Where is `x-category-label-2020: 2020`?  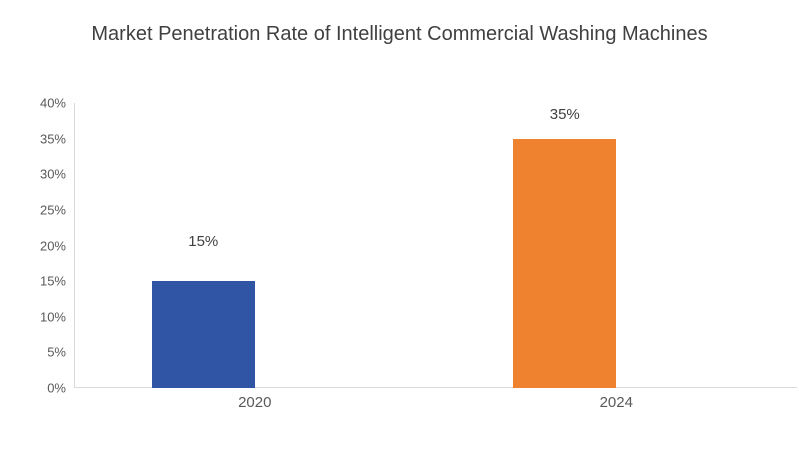
x-category-label-2020: 2020 is located at coordinates (255, 402).